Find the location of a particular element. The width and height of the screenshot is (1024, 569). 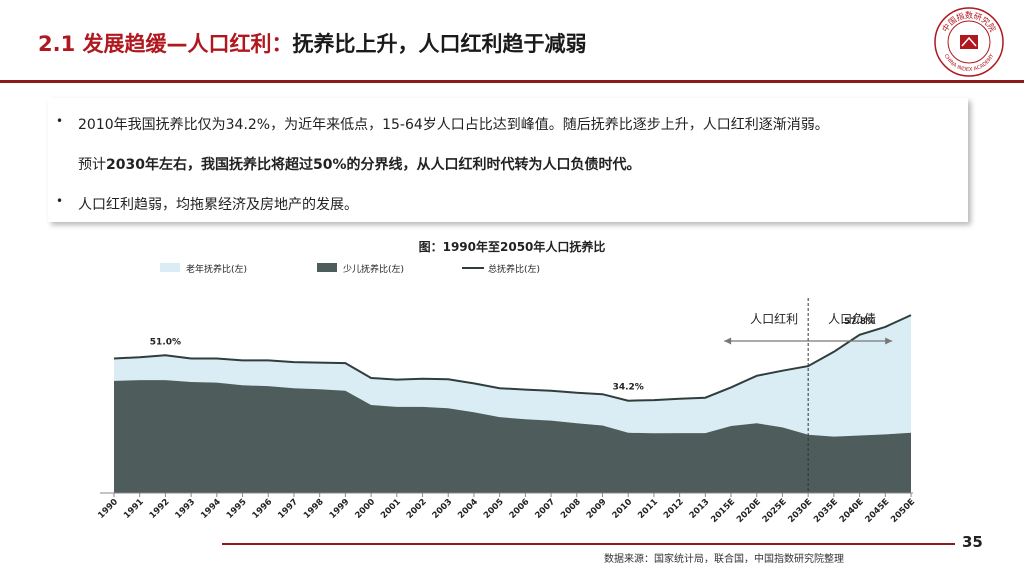

x-tick-label: 2007 is located at coordinates (545, 509).